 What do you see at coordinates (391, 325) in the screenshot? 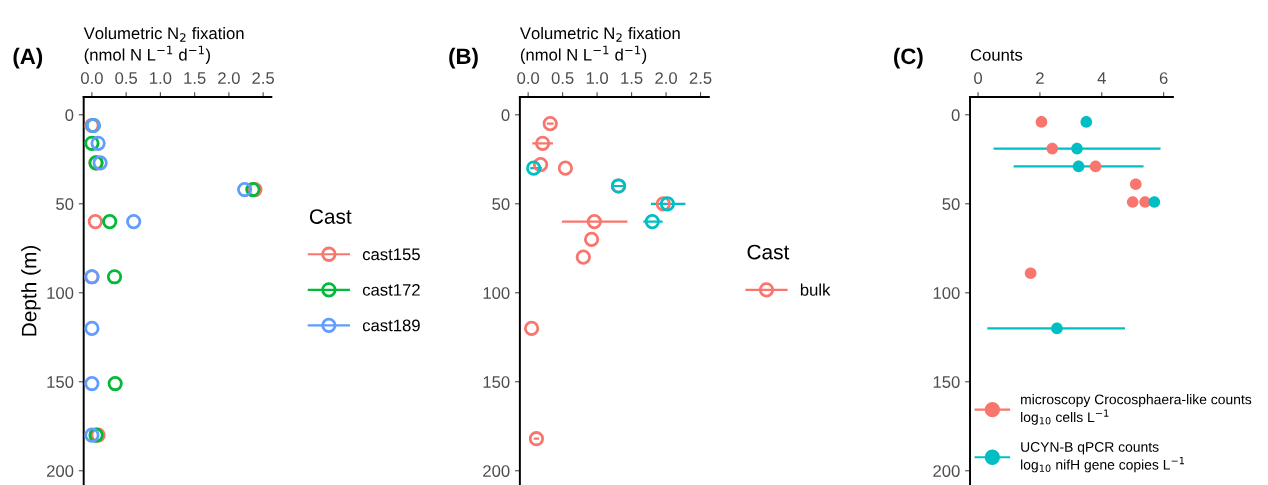
I see `legend-label: cast189` at bounding box center [391, 325].